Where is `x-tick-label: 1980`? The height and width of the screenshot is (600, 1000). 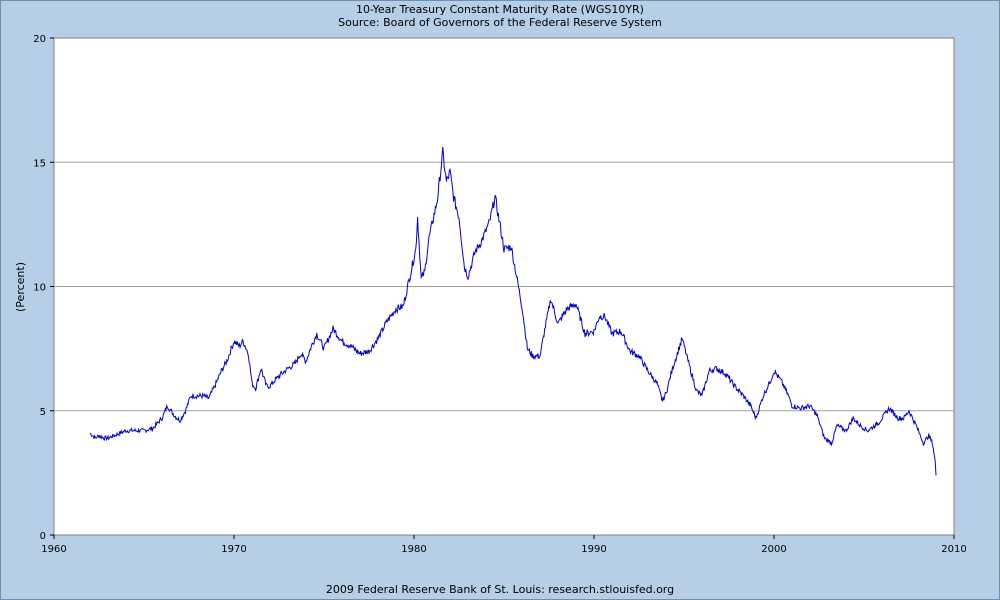 x-tick-label: 1980 is located at coordinates (413, 549).